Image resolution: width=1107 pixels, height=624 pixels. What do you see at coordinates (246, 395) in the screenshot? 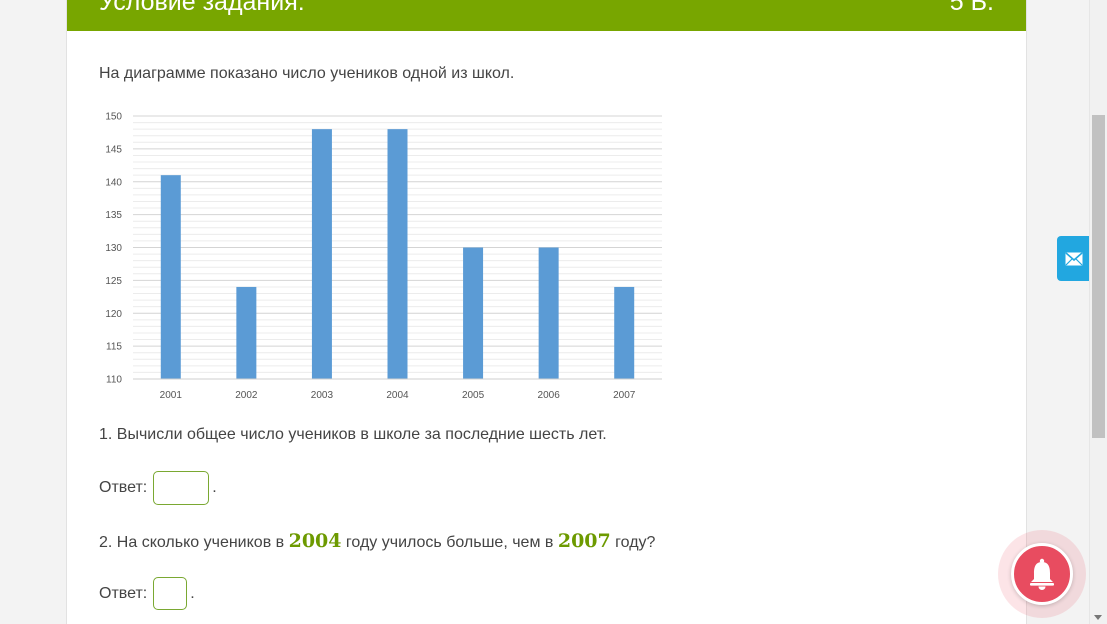
I see `x-tick-label: 2002` at bounding box center [246, 395].